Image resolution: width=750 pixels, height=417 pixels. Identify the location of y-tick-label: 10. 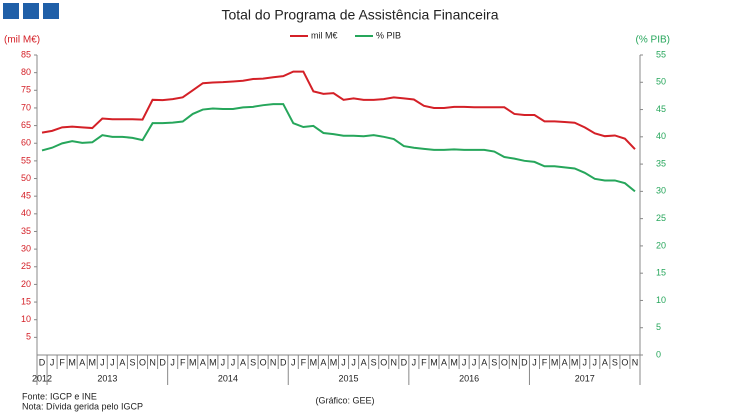
(26, 319).